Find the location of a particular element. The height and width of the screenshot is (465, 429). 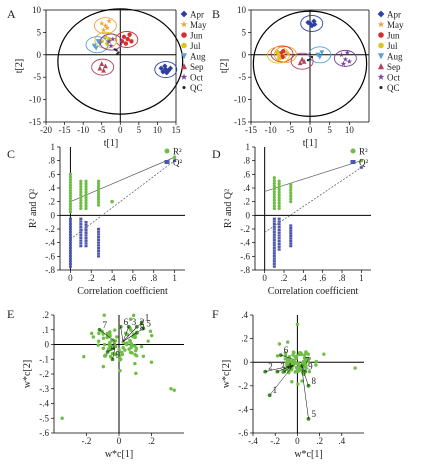

B-x-axis-title: t[1] is located at coordinates (310, 143).